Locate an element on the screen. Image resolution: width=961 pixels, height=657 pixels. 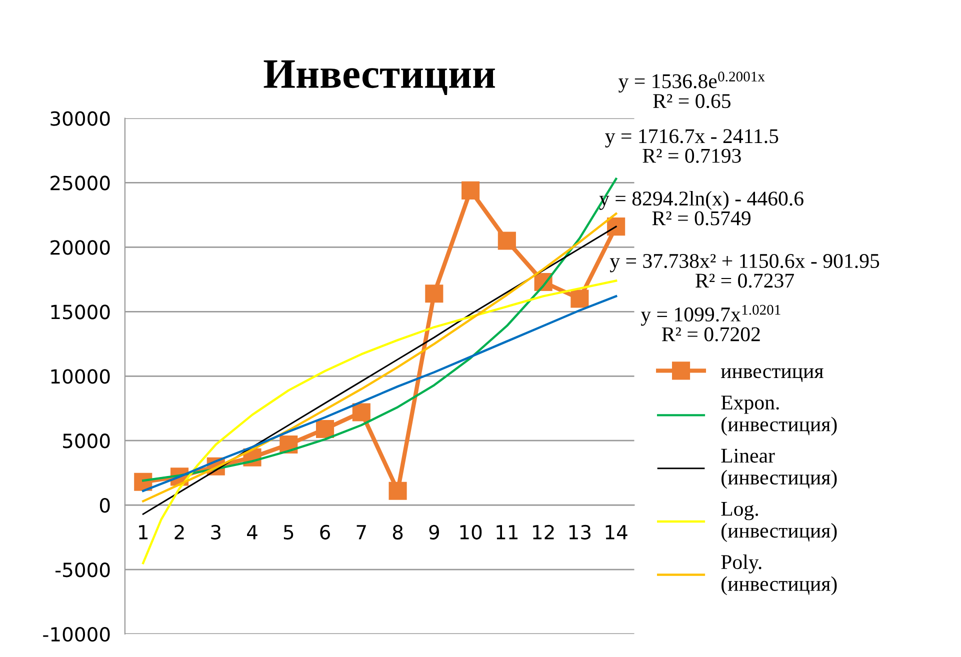
x-tick-label: 8 is located at coordinates (397, 532).